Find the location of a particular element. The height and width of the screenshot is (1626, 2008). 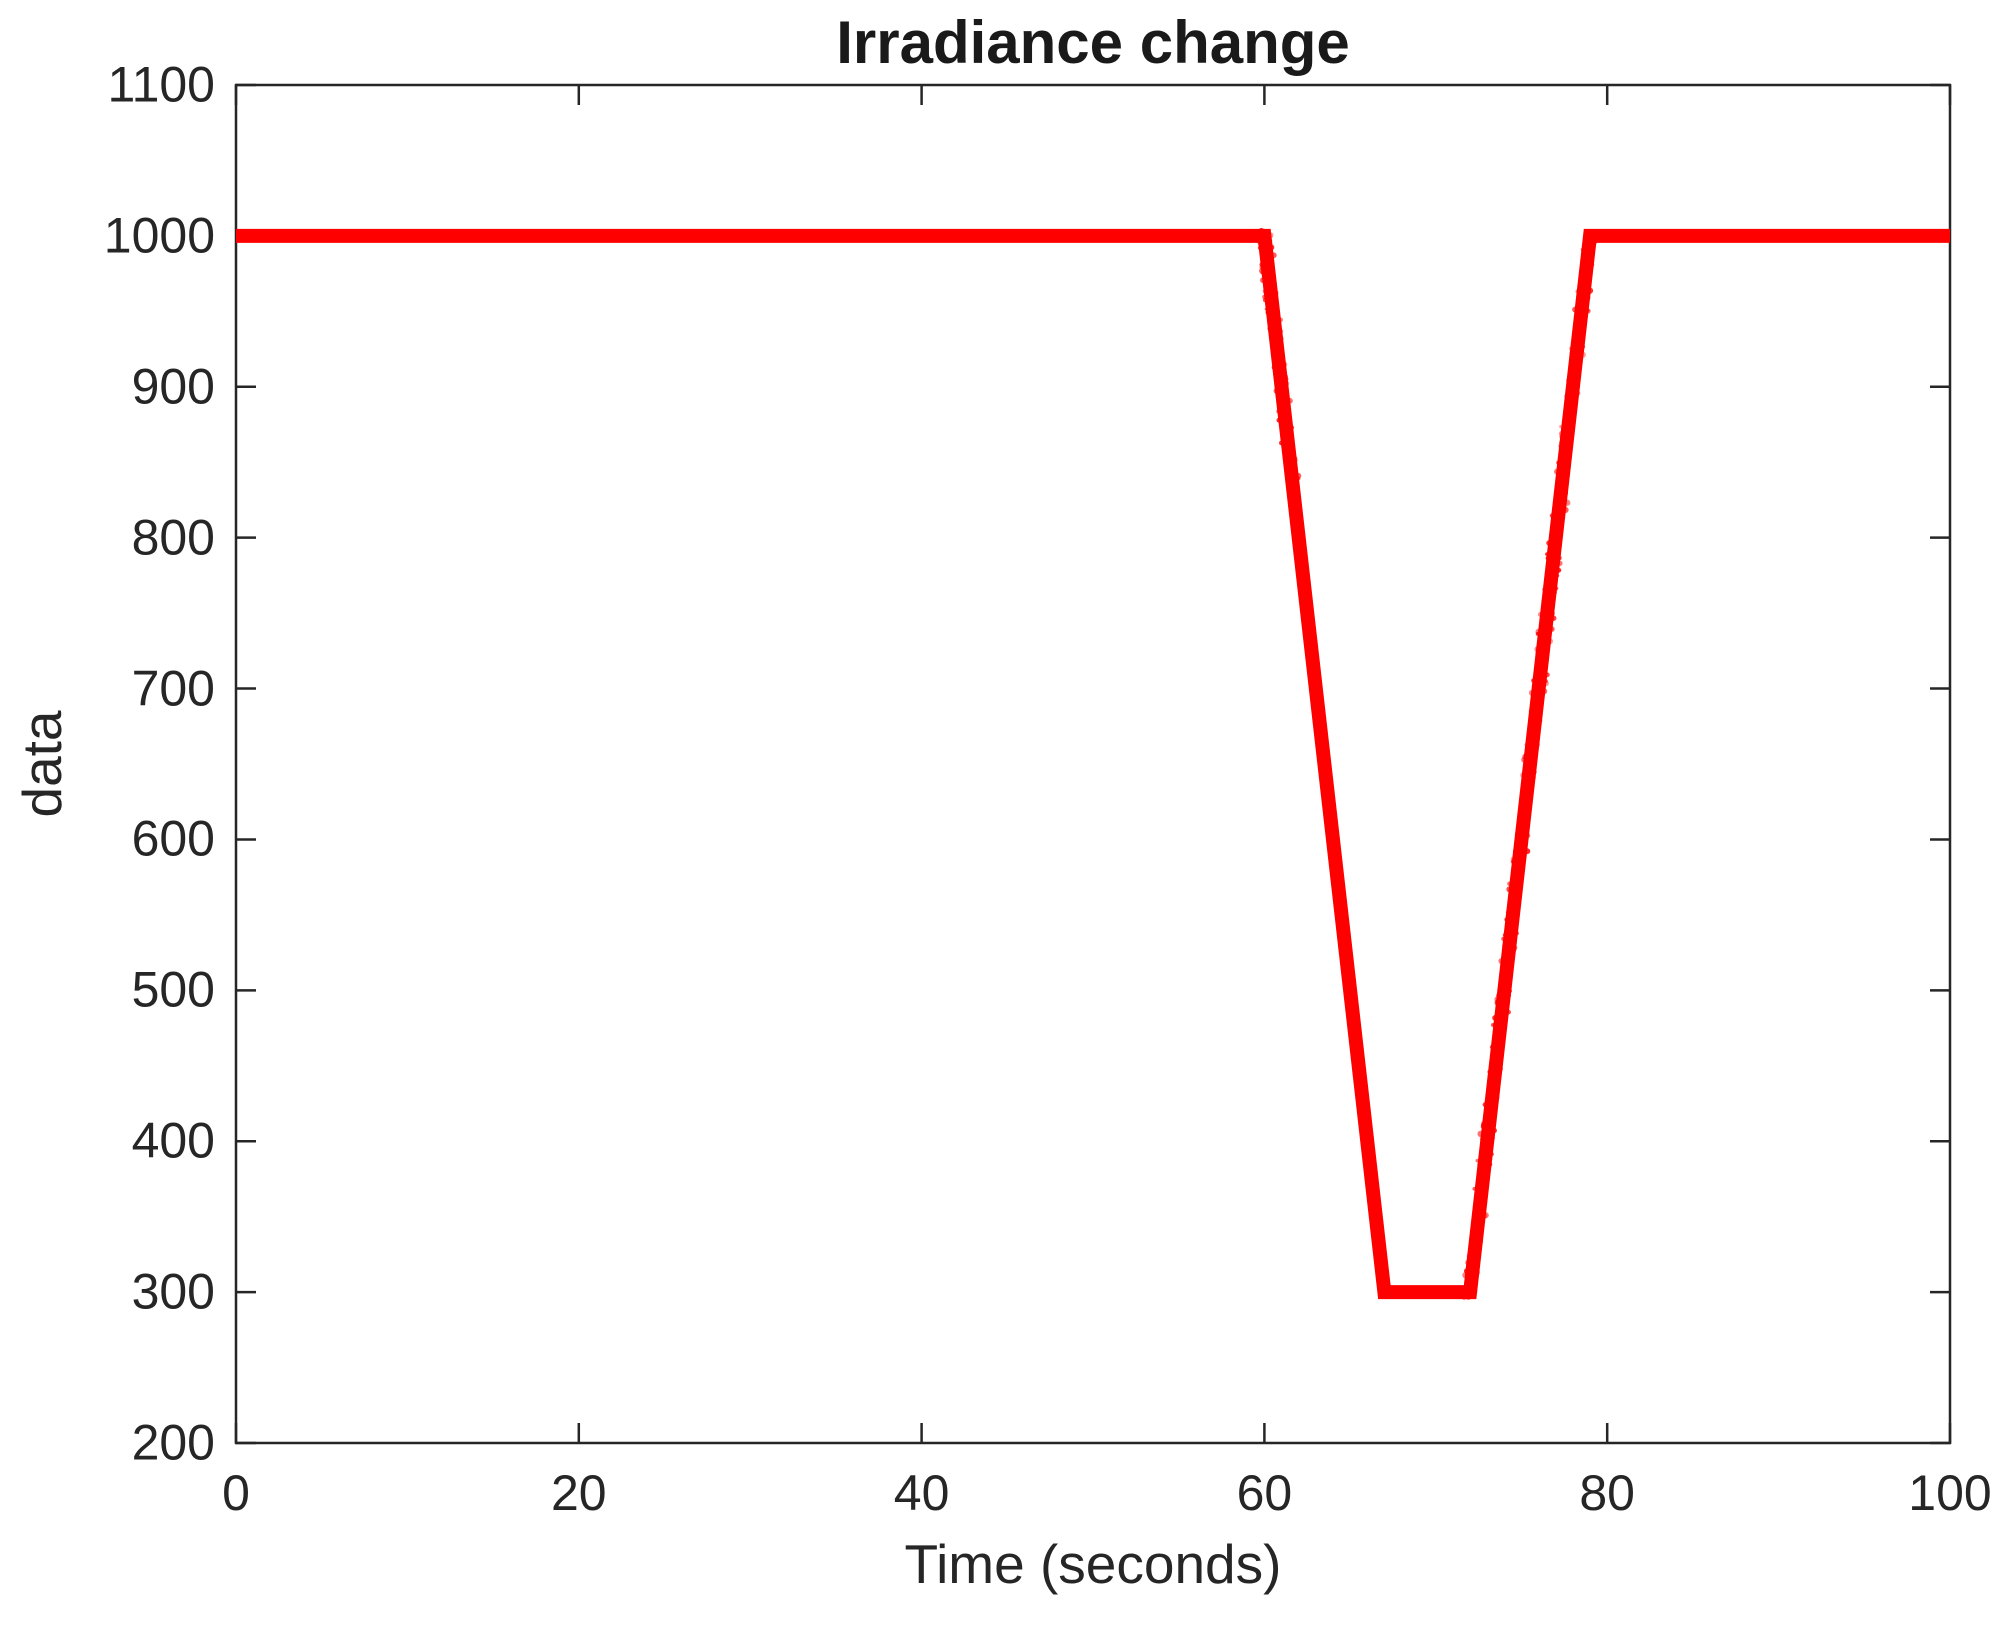

y-tick-label: 600 is located at coordinates (173, 838).